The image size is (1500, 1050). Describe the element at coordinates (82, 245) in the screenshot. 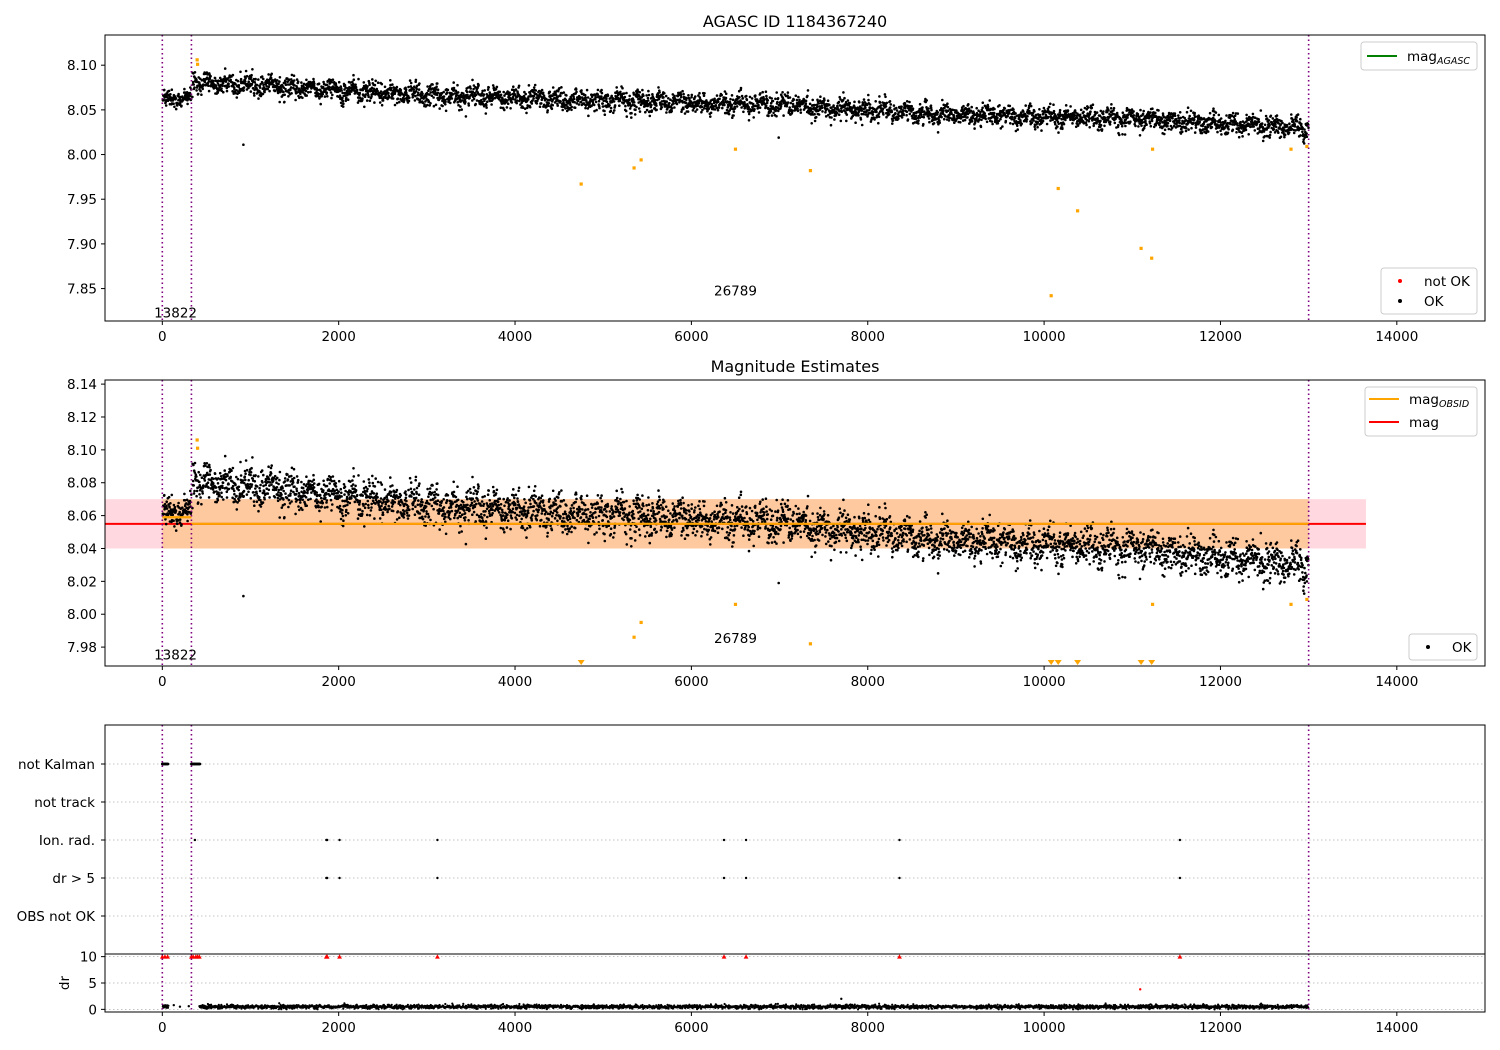

I see `y-tick-label: 7.90` at that location.